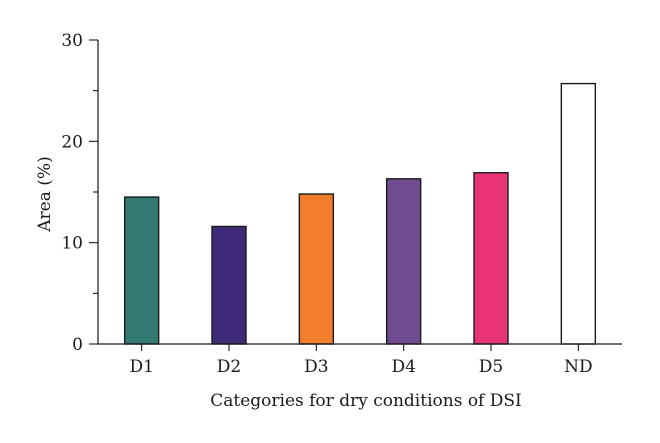  I want to click on y-tick-label: 30, so click(72, 41).